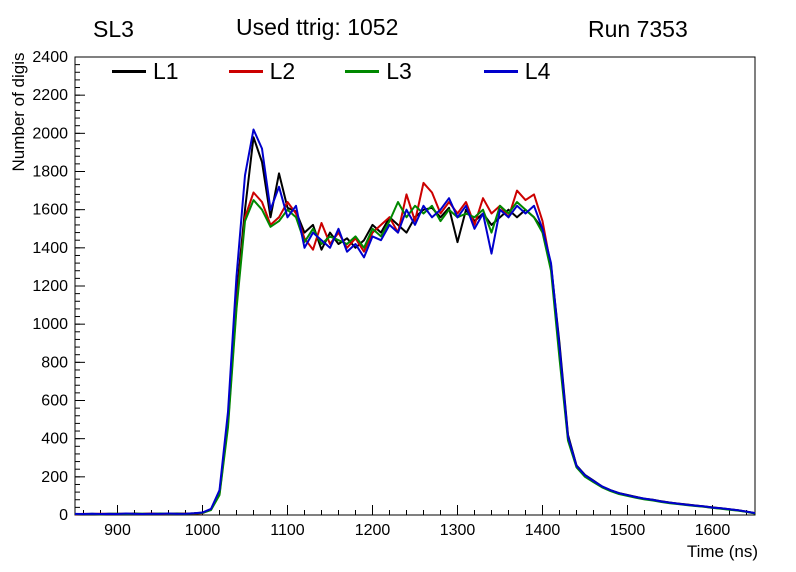  Describe the element at coordinates (50, 57) in the screenshot. I see `y-tick-label: 2400` at that location.